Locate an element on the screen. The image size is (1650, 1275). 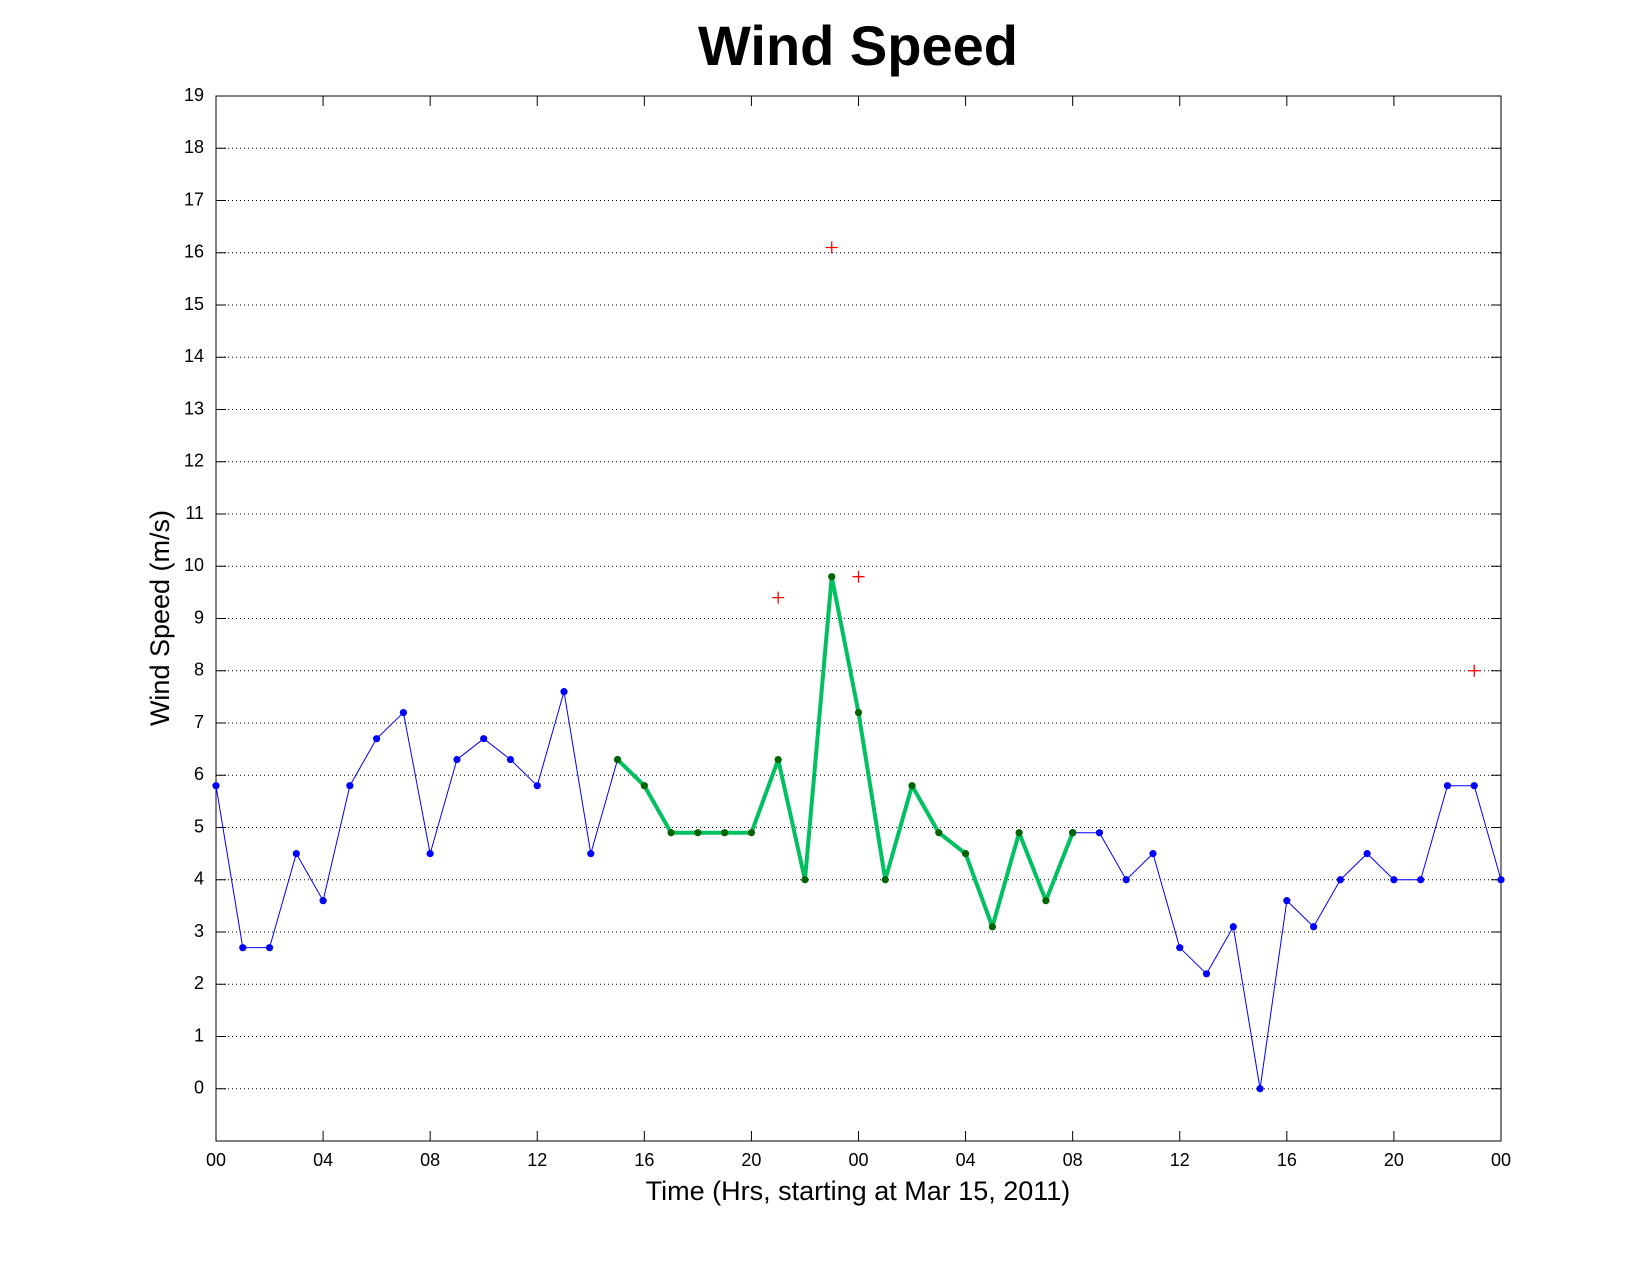
y-tick-label: 1 is located at coordinates (199, 1035).